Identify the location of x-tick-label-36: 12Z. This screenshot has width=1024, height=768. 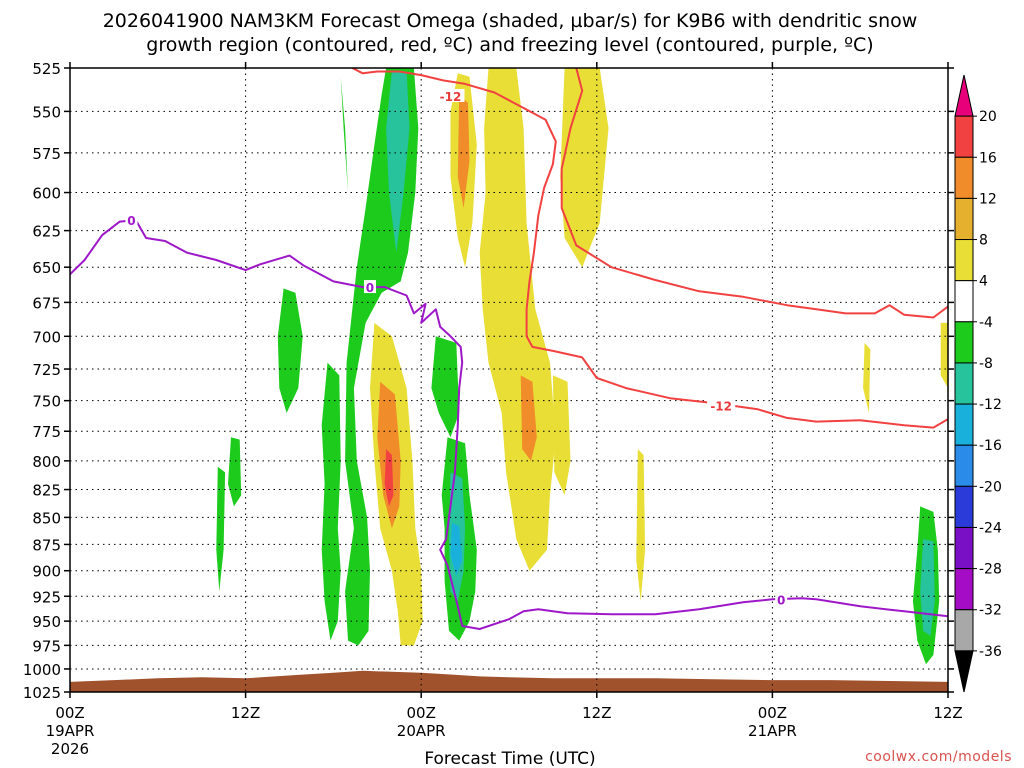
(596, 713).